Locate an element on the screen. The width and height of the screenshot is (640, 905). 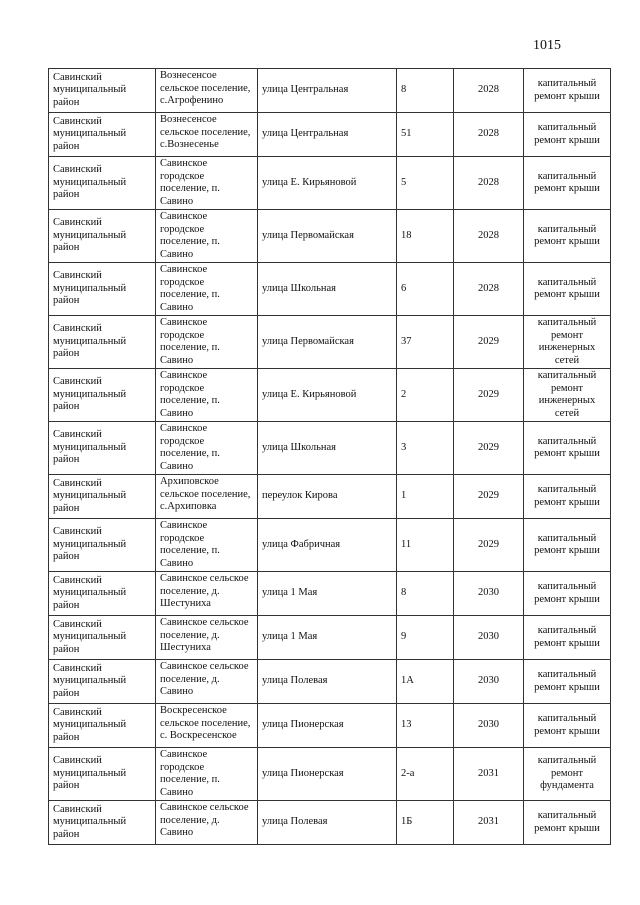
house-number-cell: 6 is located at coordinates (425, 289).